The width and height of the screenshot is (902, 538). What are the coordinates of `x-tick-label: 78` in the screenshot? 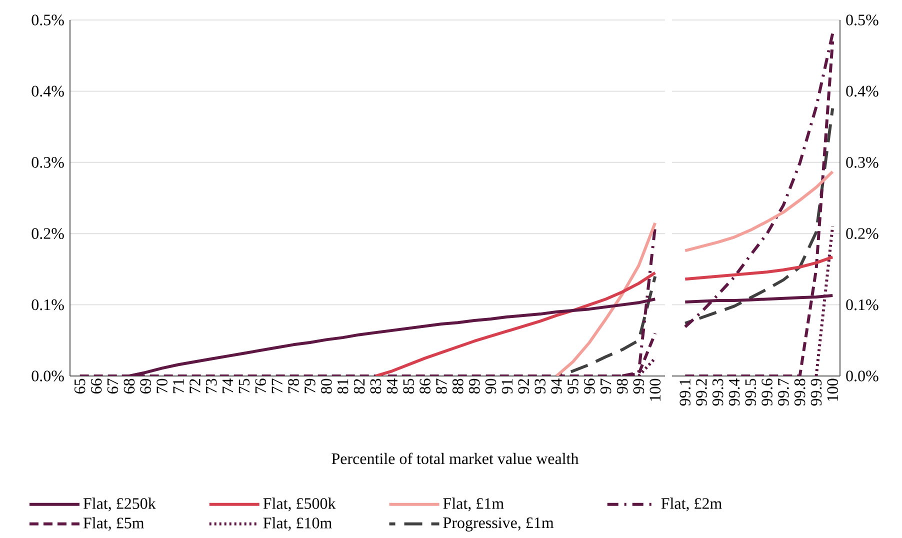 It's located at (293, 386).